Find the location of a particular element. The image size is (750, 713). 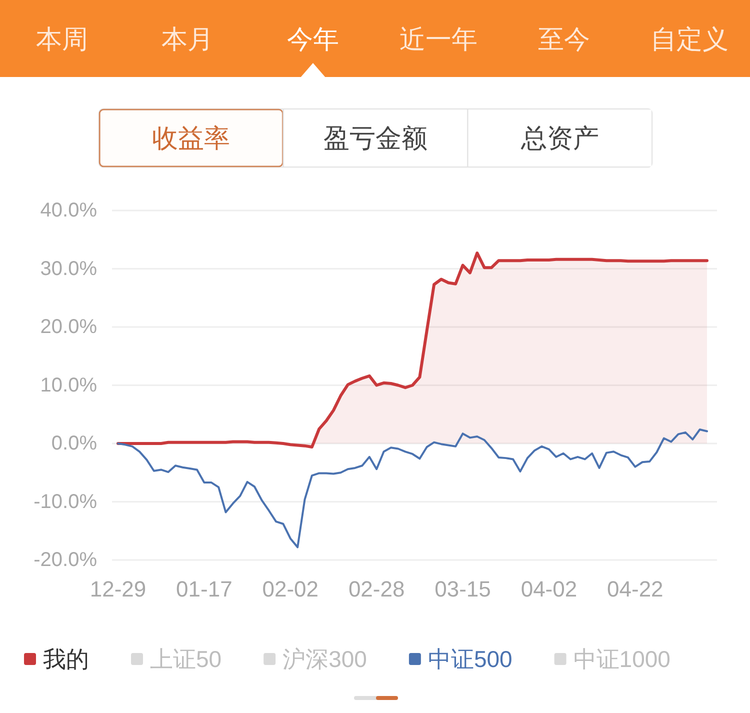

y-tick-label: 30.0% is located at coordinates (69, 269).